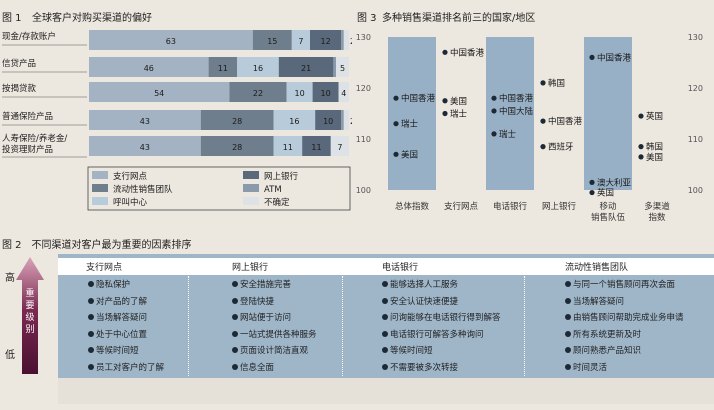  I want to click on factor-item-text: 所有系统更新及时, so click(607, 334).